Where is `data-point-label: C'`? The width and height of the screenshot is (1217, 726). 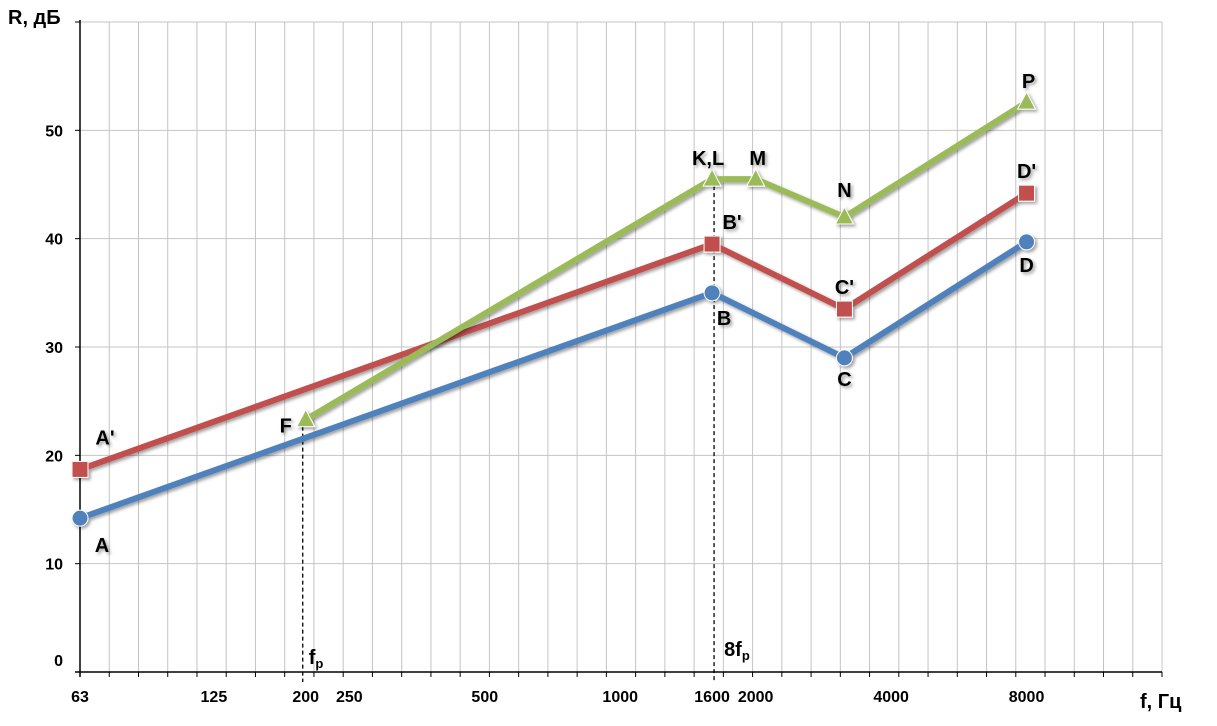
data-point-label: C' is located at coordinates (844, 288).